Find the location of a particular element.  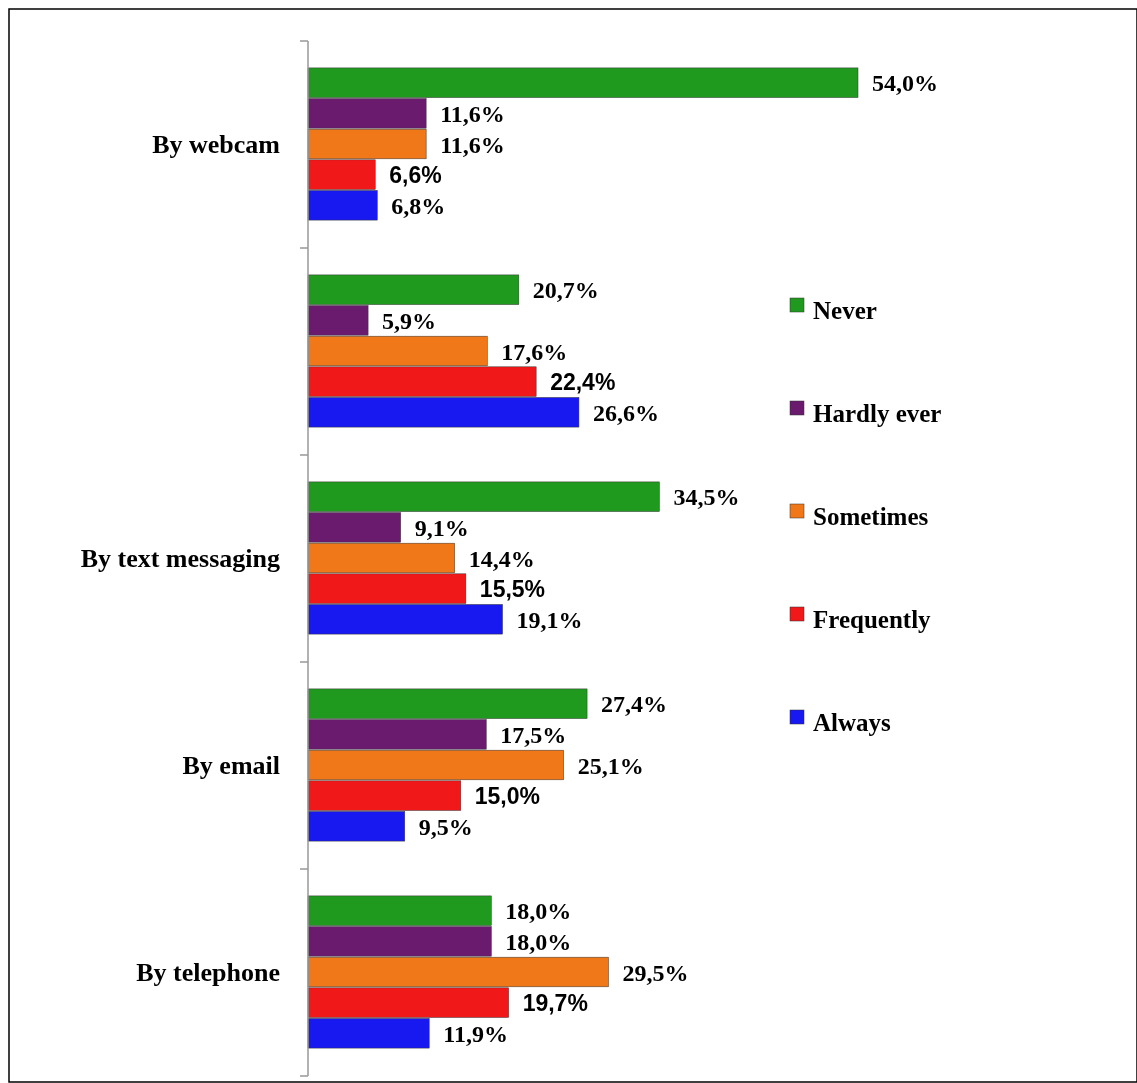

y-tick-label: By email is located at coordinates (231, 765).